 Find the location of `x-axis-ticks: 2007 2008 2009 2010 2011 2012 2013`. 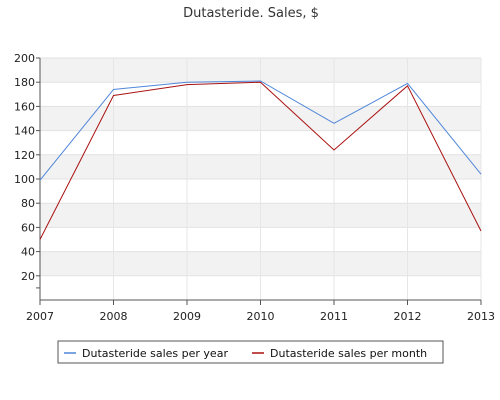

x-axis-ticks: 2007 2008 2009 2010 2011 2012 2013 is located at coordinates (260, 311).